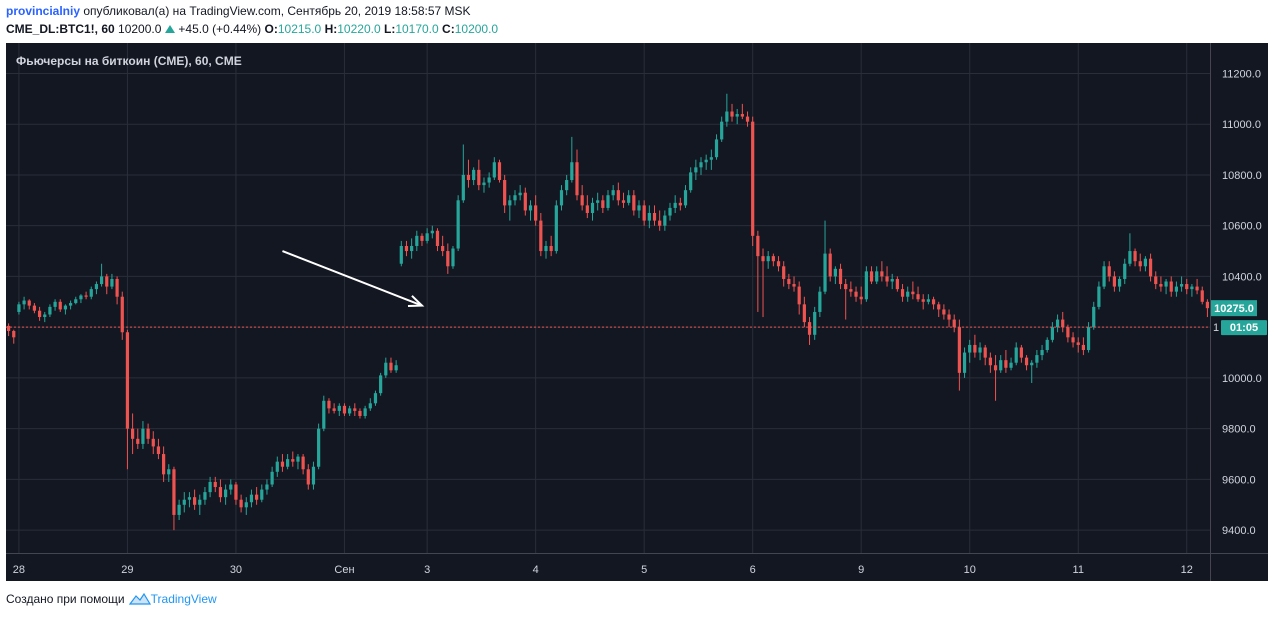 The width and height of the screenshot is (1274, 618). What do you see at coordinates (220, 29) in the screenshot?
I see `price-change: +45.0 (+0.44%)` at bounding box center [220, 29].